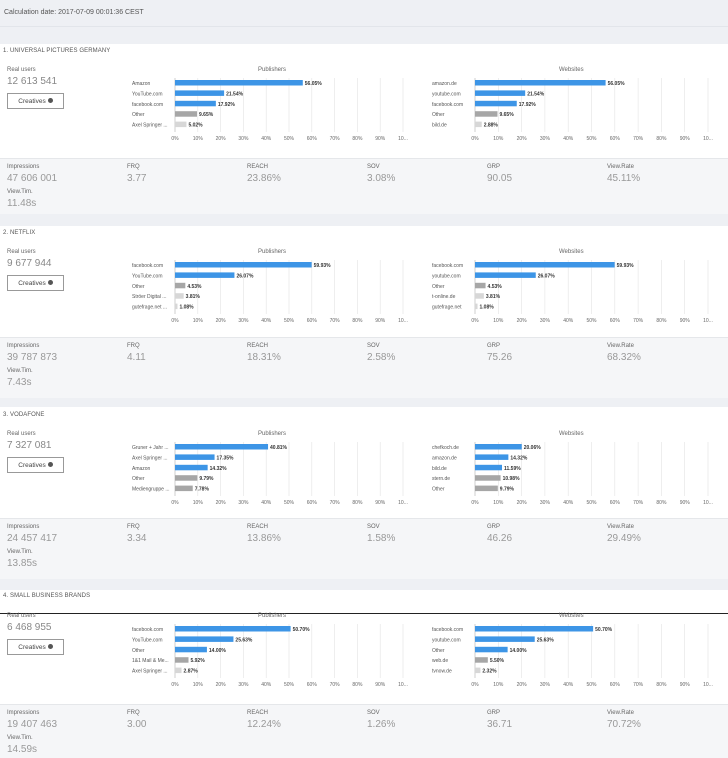  I want to click on category-label: amazon.de, so click(444, 84).